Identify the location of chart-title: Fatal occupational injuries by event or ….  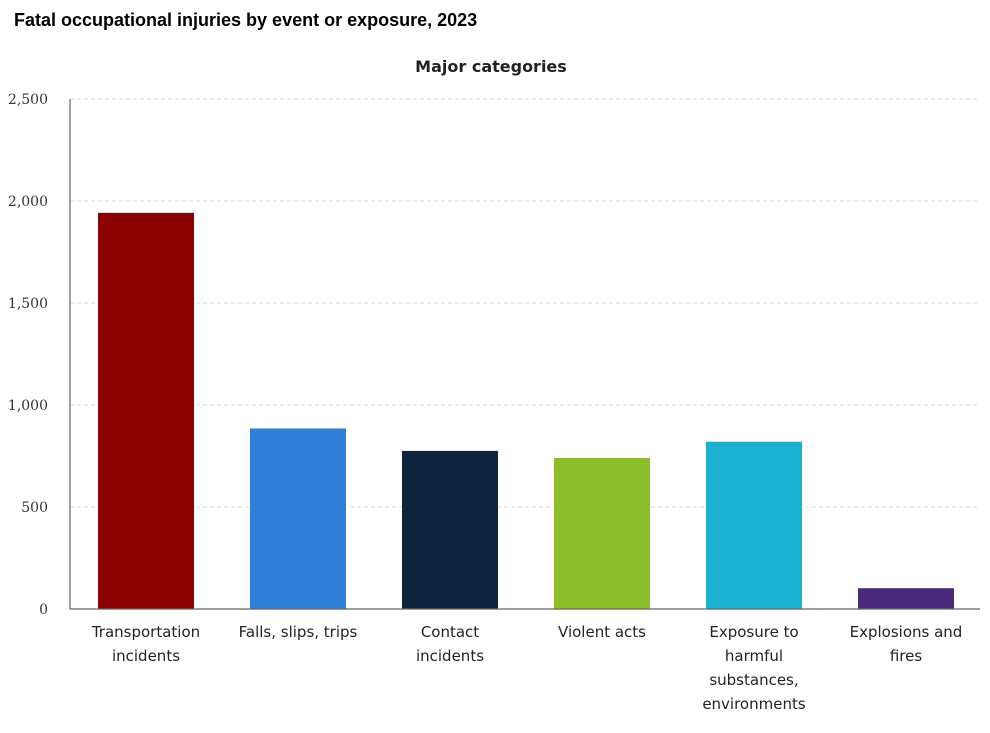
(246, 20).